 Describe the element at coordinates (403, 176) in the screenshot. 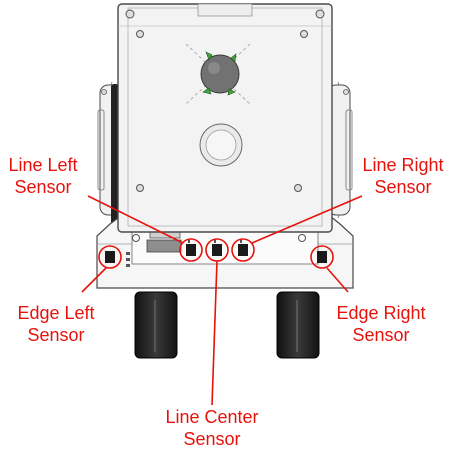

I see `line-right-sensor-label: Line Right Sensor` at that location.